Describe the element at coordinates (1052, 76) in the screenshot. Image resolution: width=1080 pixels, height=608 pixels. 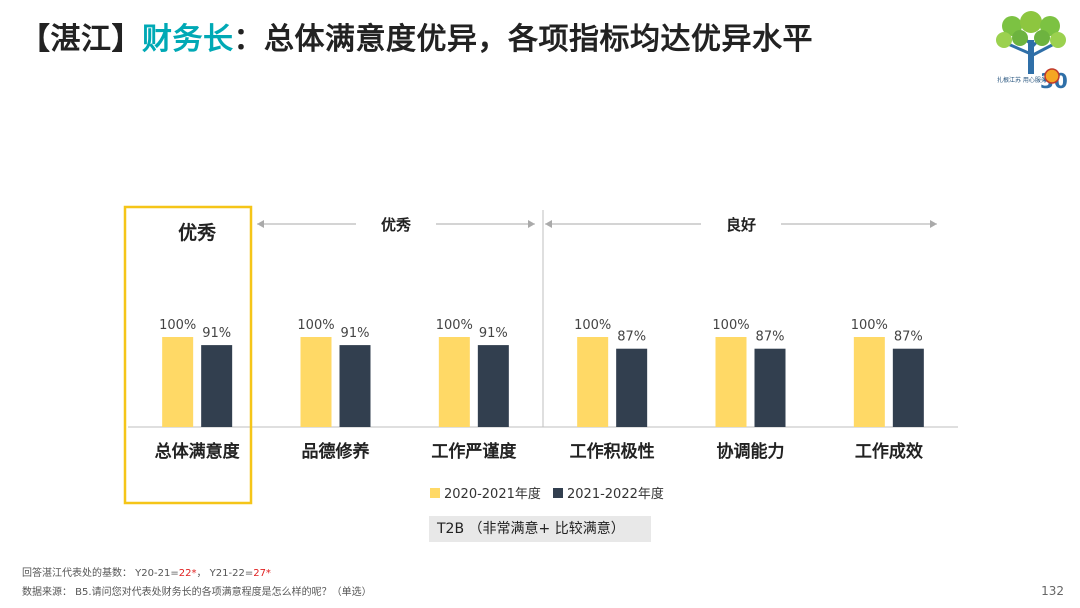
I see `emblem-icon` at that location.